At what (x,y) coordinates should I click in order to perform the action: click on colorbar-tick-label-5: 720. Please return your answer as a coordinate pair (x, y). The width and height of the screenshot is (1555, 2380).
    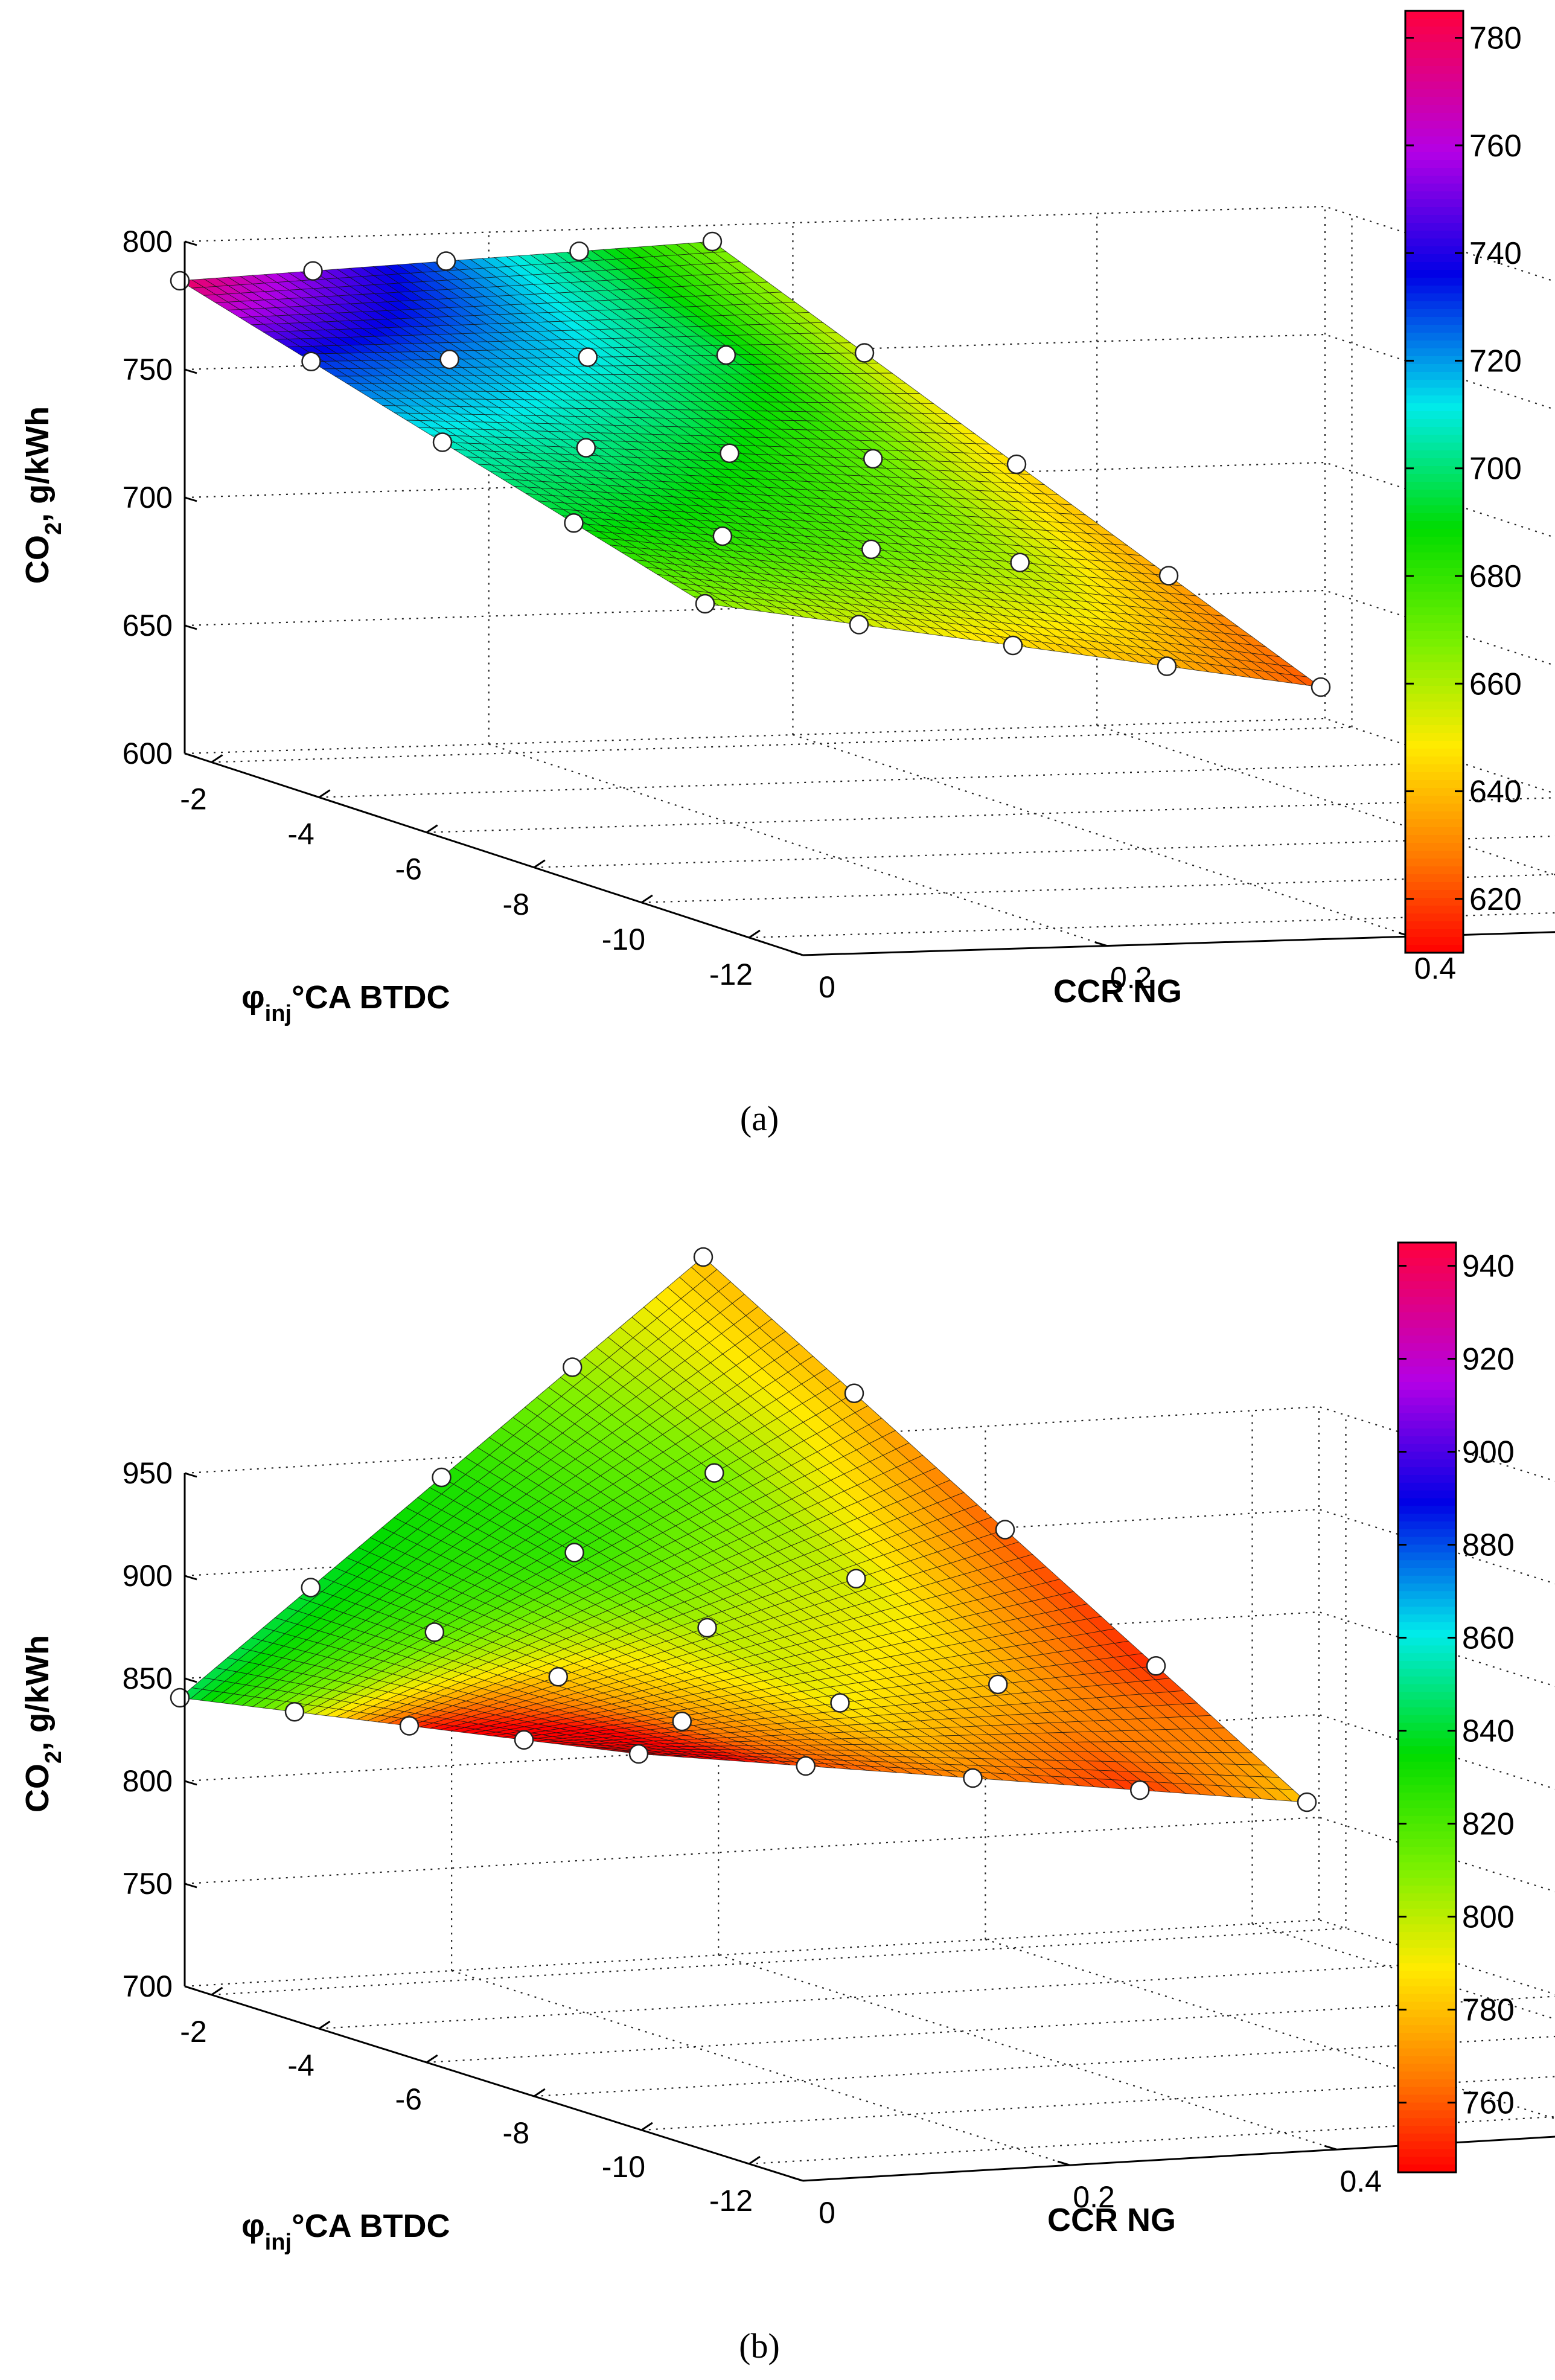
    Looking at the image, I should click on (1496, 361).